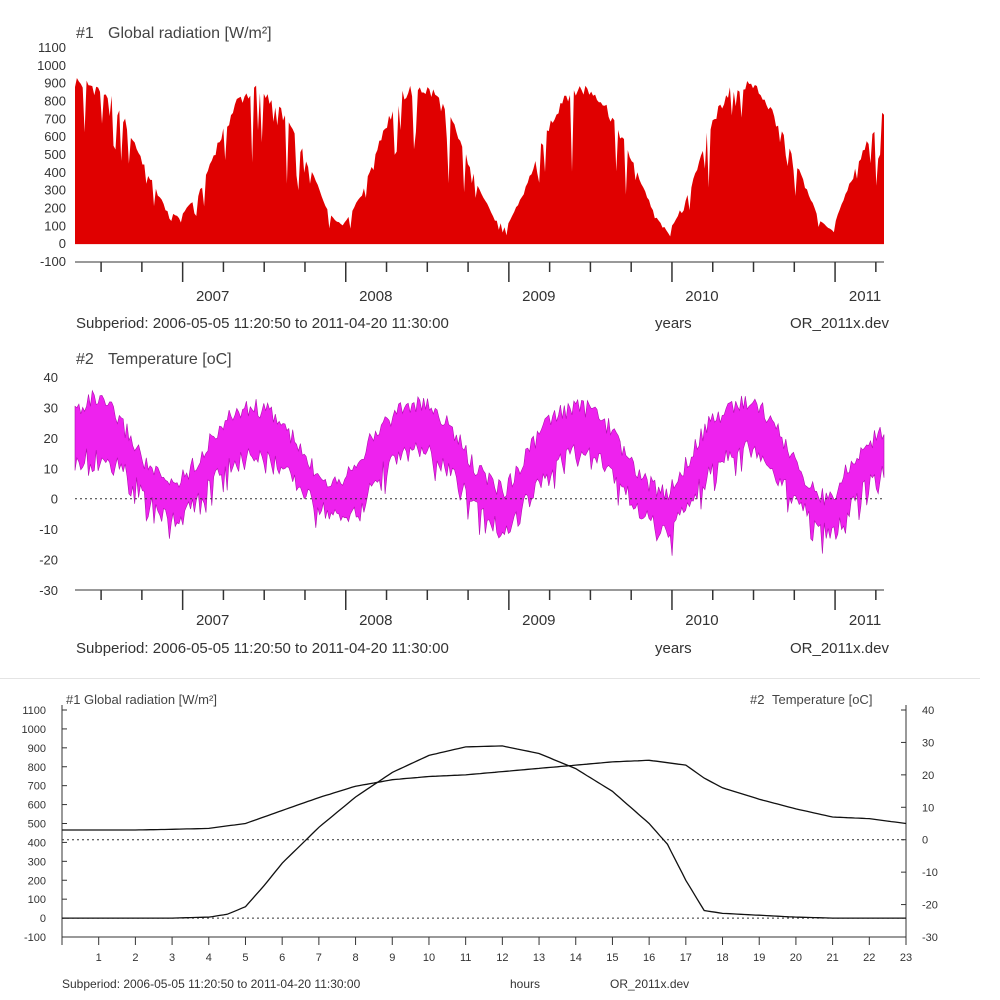  I want to click on chart2-y-tick-label: -30, so click(48, 590).